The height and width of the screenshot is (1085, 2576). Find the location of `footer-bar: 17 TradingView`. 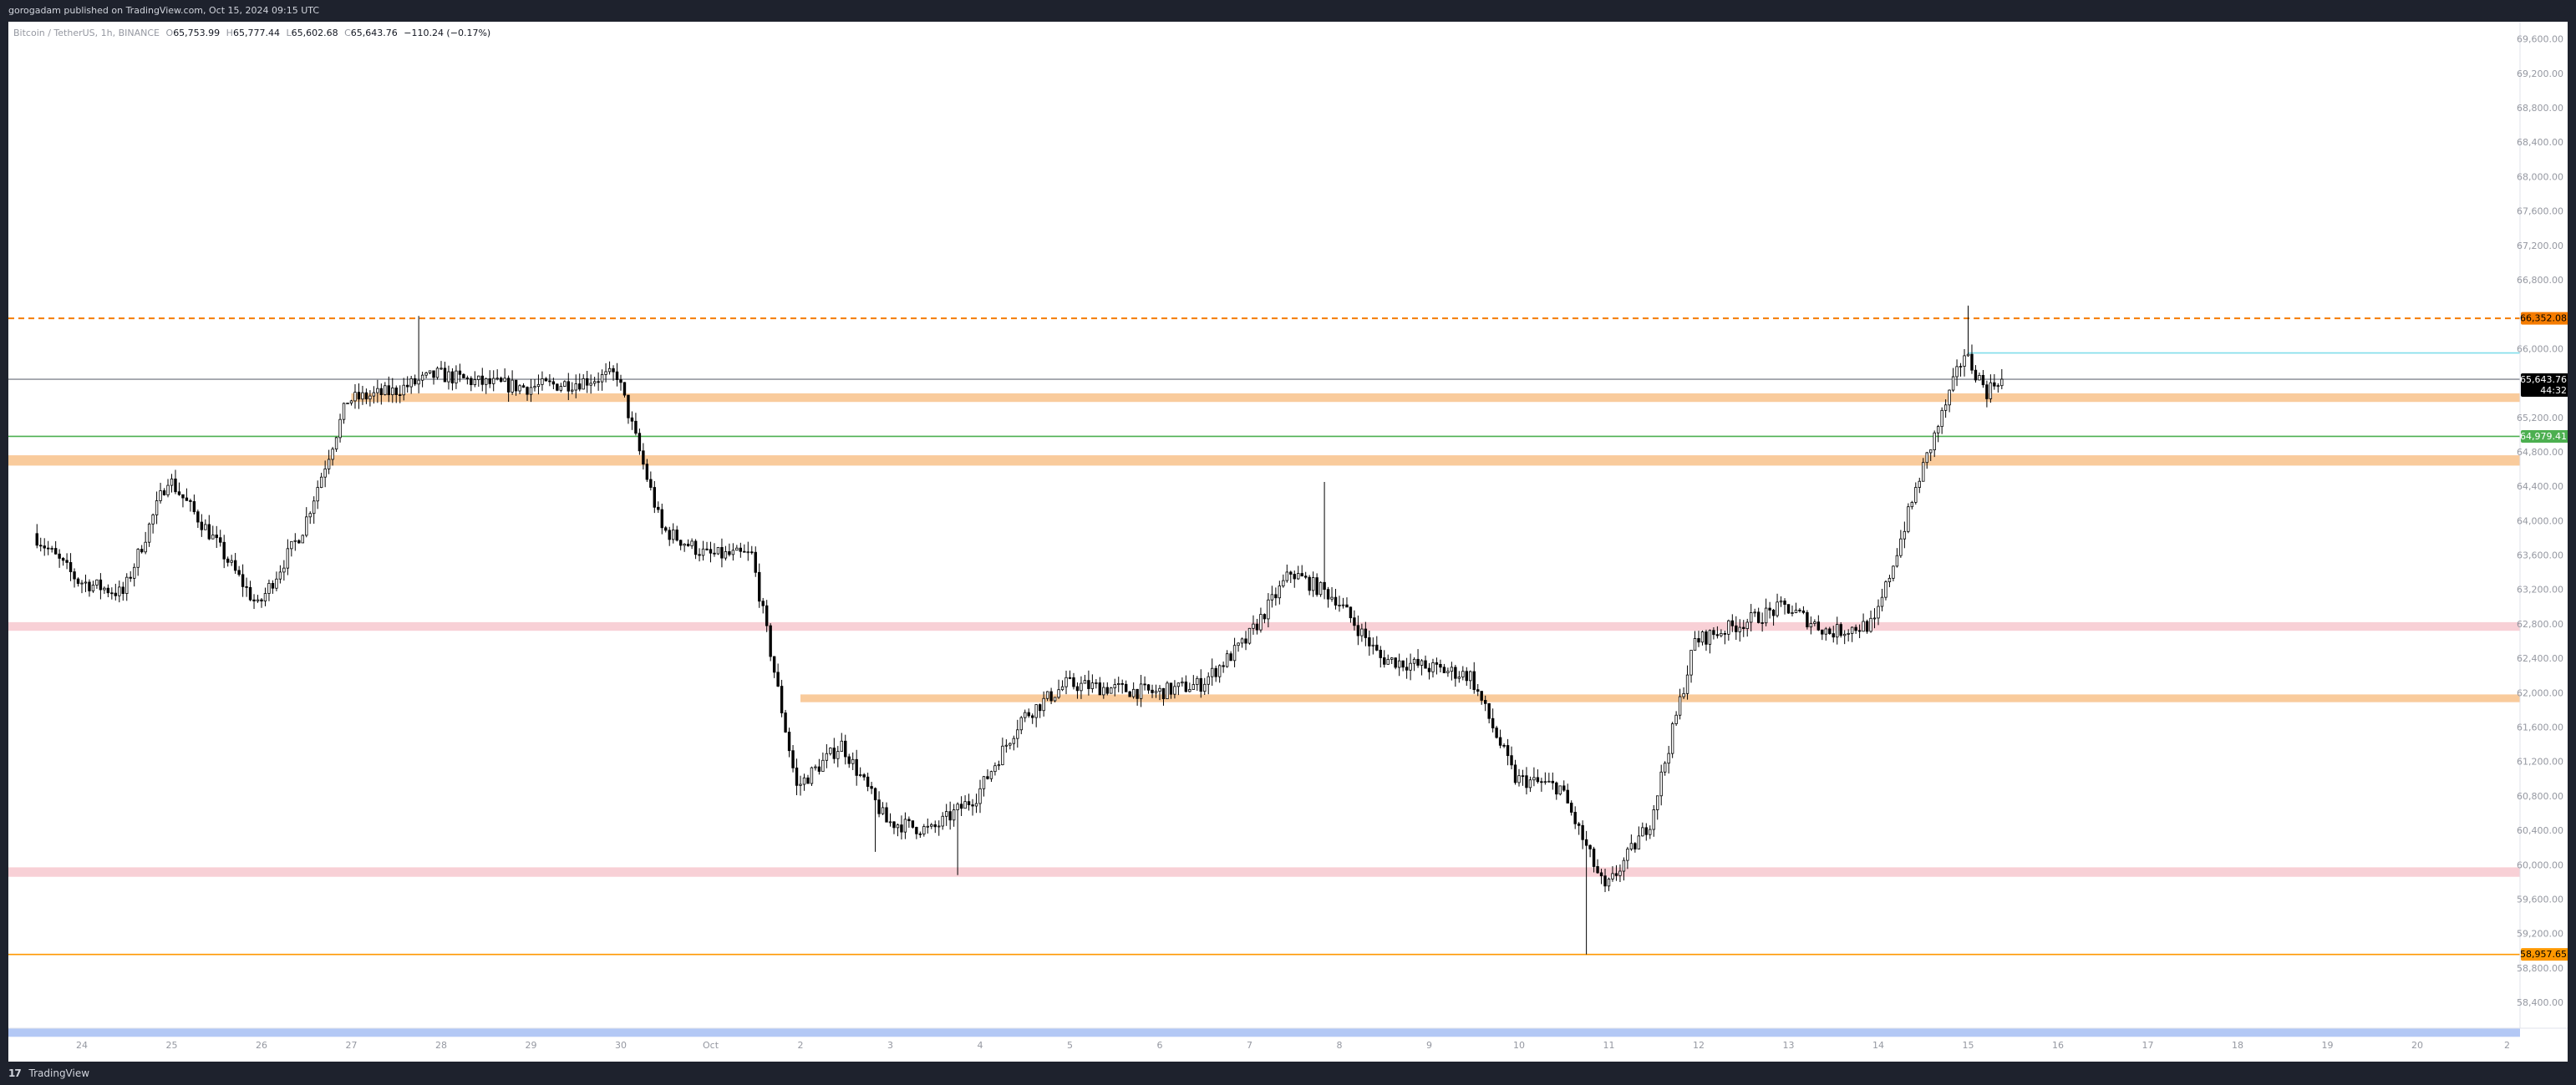

footer-bar: 17 TradingView is located at coordinates (1288, 1073).